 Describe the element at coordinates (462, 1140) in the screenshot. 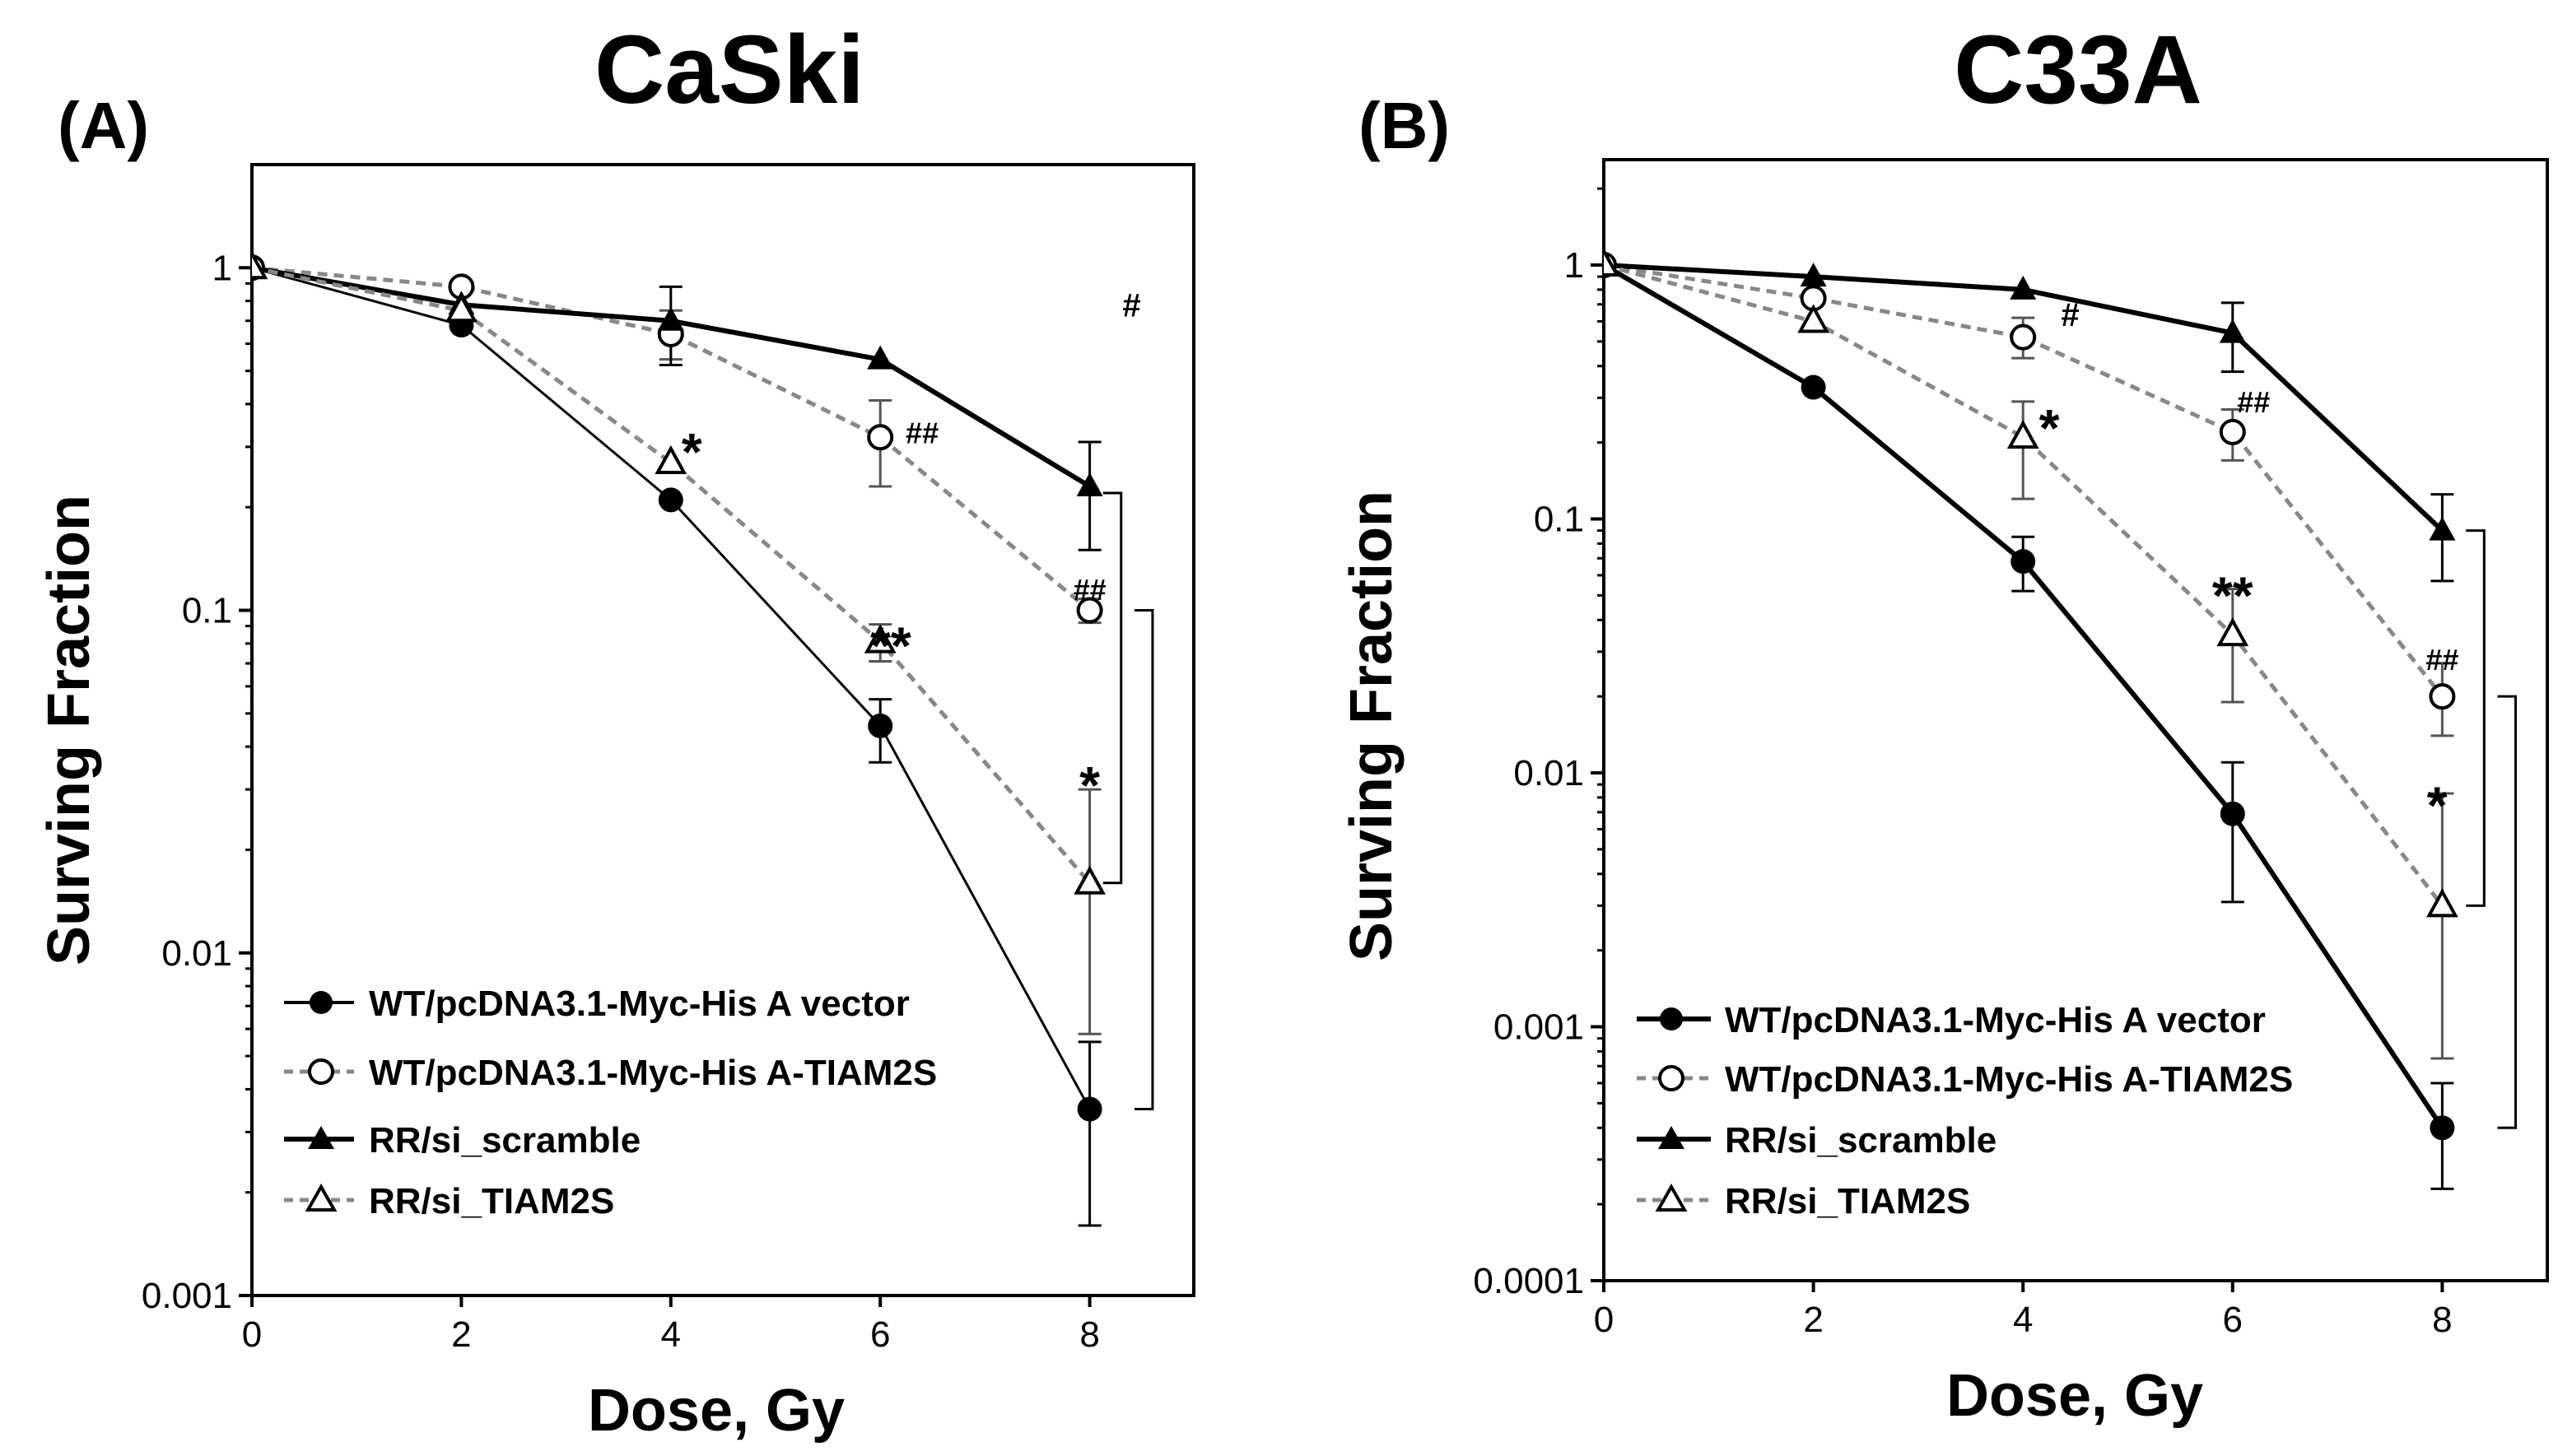

I see `panel-a-legend-item-3: RR/si_scramble` at that location.